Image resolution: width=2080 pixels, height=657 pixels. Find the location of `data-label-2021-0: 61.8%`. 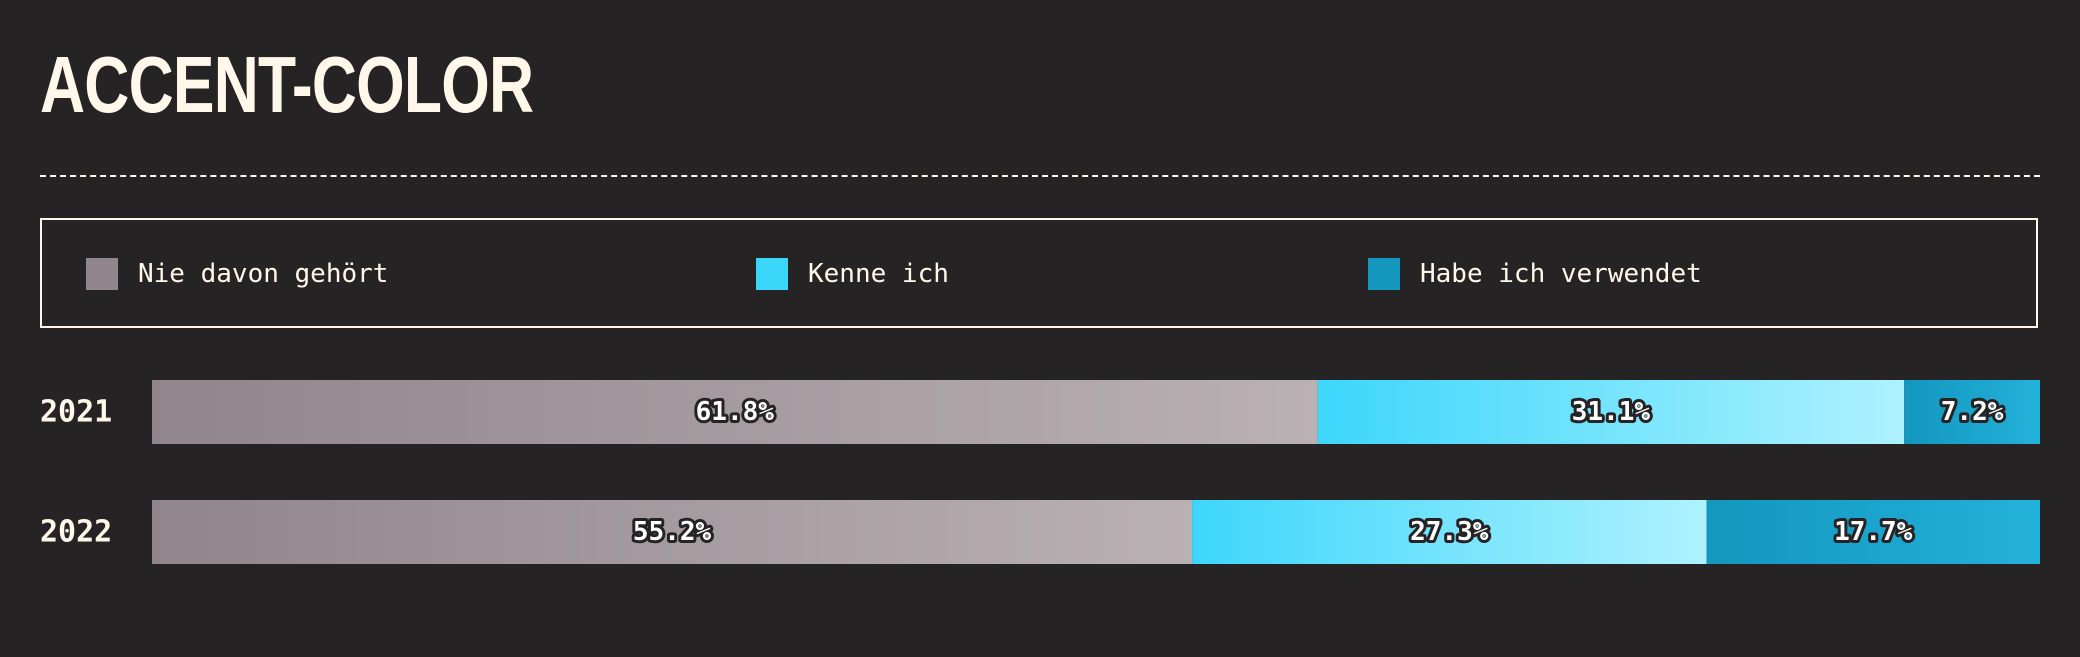

data-label-2021-0: 61.8% is located at coordinates (735, 412).